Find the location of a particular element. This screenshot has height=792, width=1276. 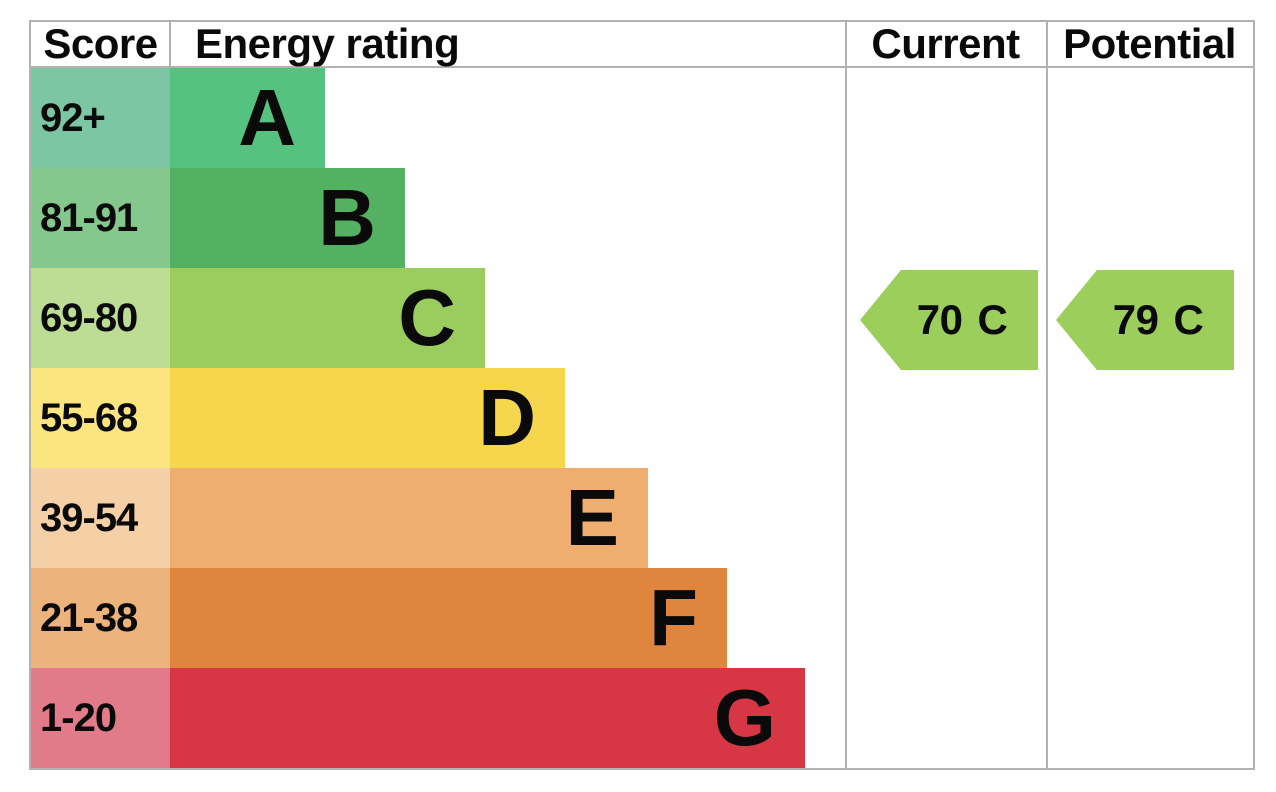

score-range-d: 55-68 is located at coordinates (100, 418).